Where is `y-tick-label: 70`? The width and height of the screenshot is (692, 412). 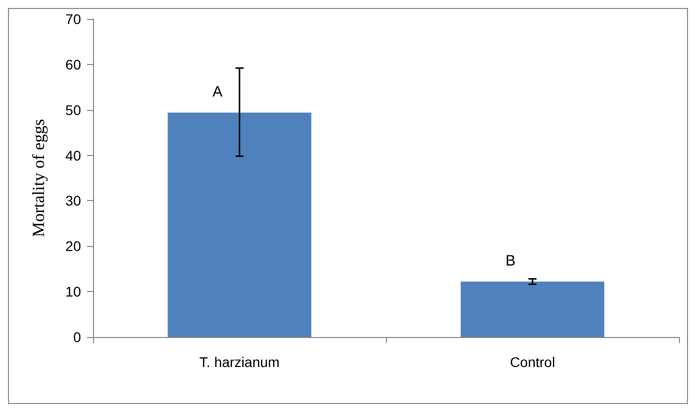
y-tick-label: 70 is located at coordinates (73, 19).